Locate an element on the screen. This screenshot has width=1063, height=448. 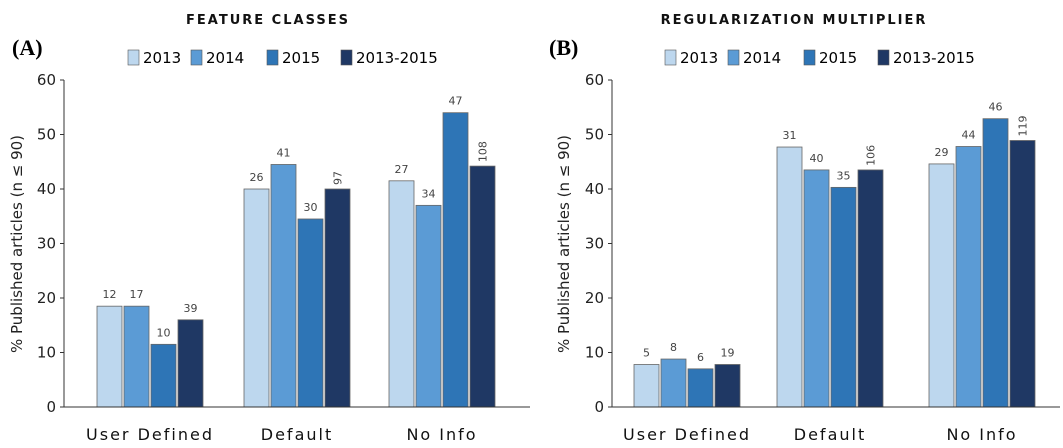
data-label: 12 is located at coordinates (110, 294).